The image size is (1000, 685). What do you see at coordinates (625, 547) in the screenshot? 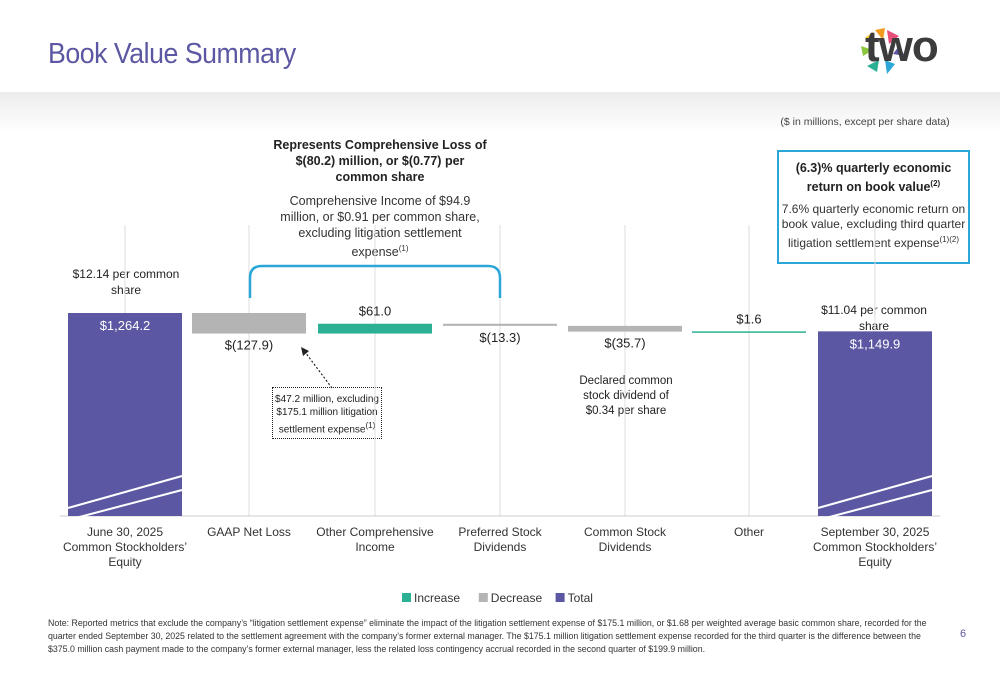
I see `tick-label-4-1: Dividends` at bounding box center [625, 547].